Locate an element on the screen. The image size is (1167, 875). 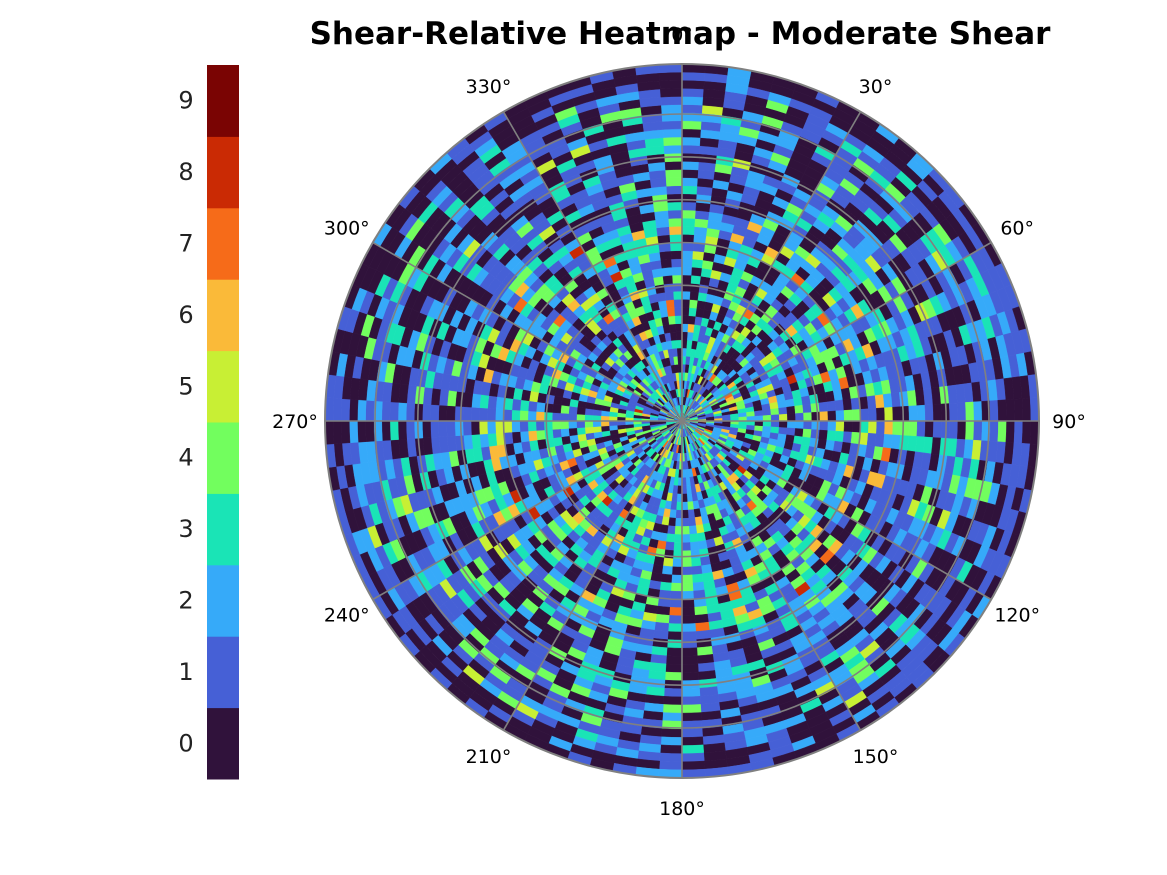
angle-tick-label: 300° is located at coordinates (347, 229).